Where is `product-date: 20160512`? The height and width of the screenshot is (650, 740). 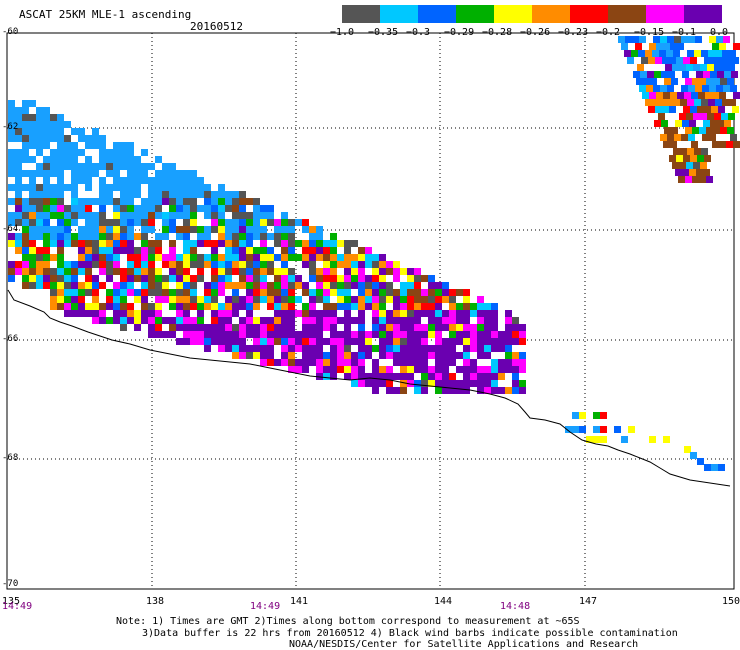
product-date: 20160512 is located at coordinates (216, 26).